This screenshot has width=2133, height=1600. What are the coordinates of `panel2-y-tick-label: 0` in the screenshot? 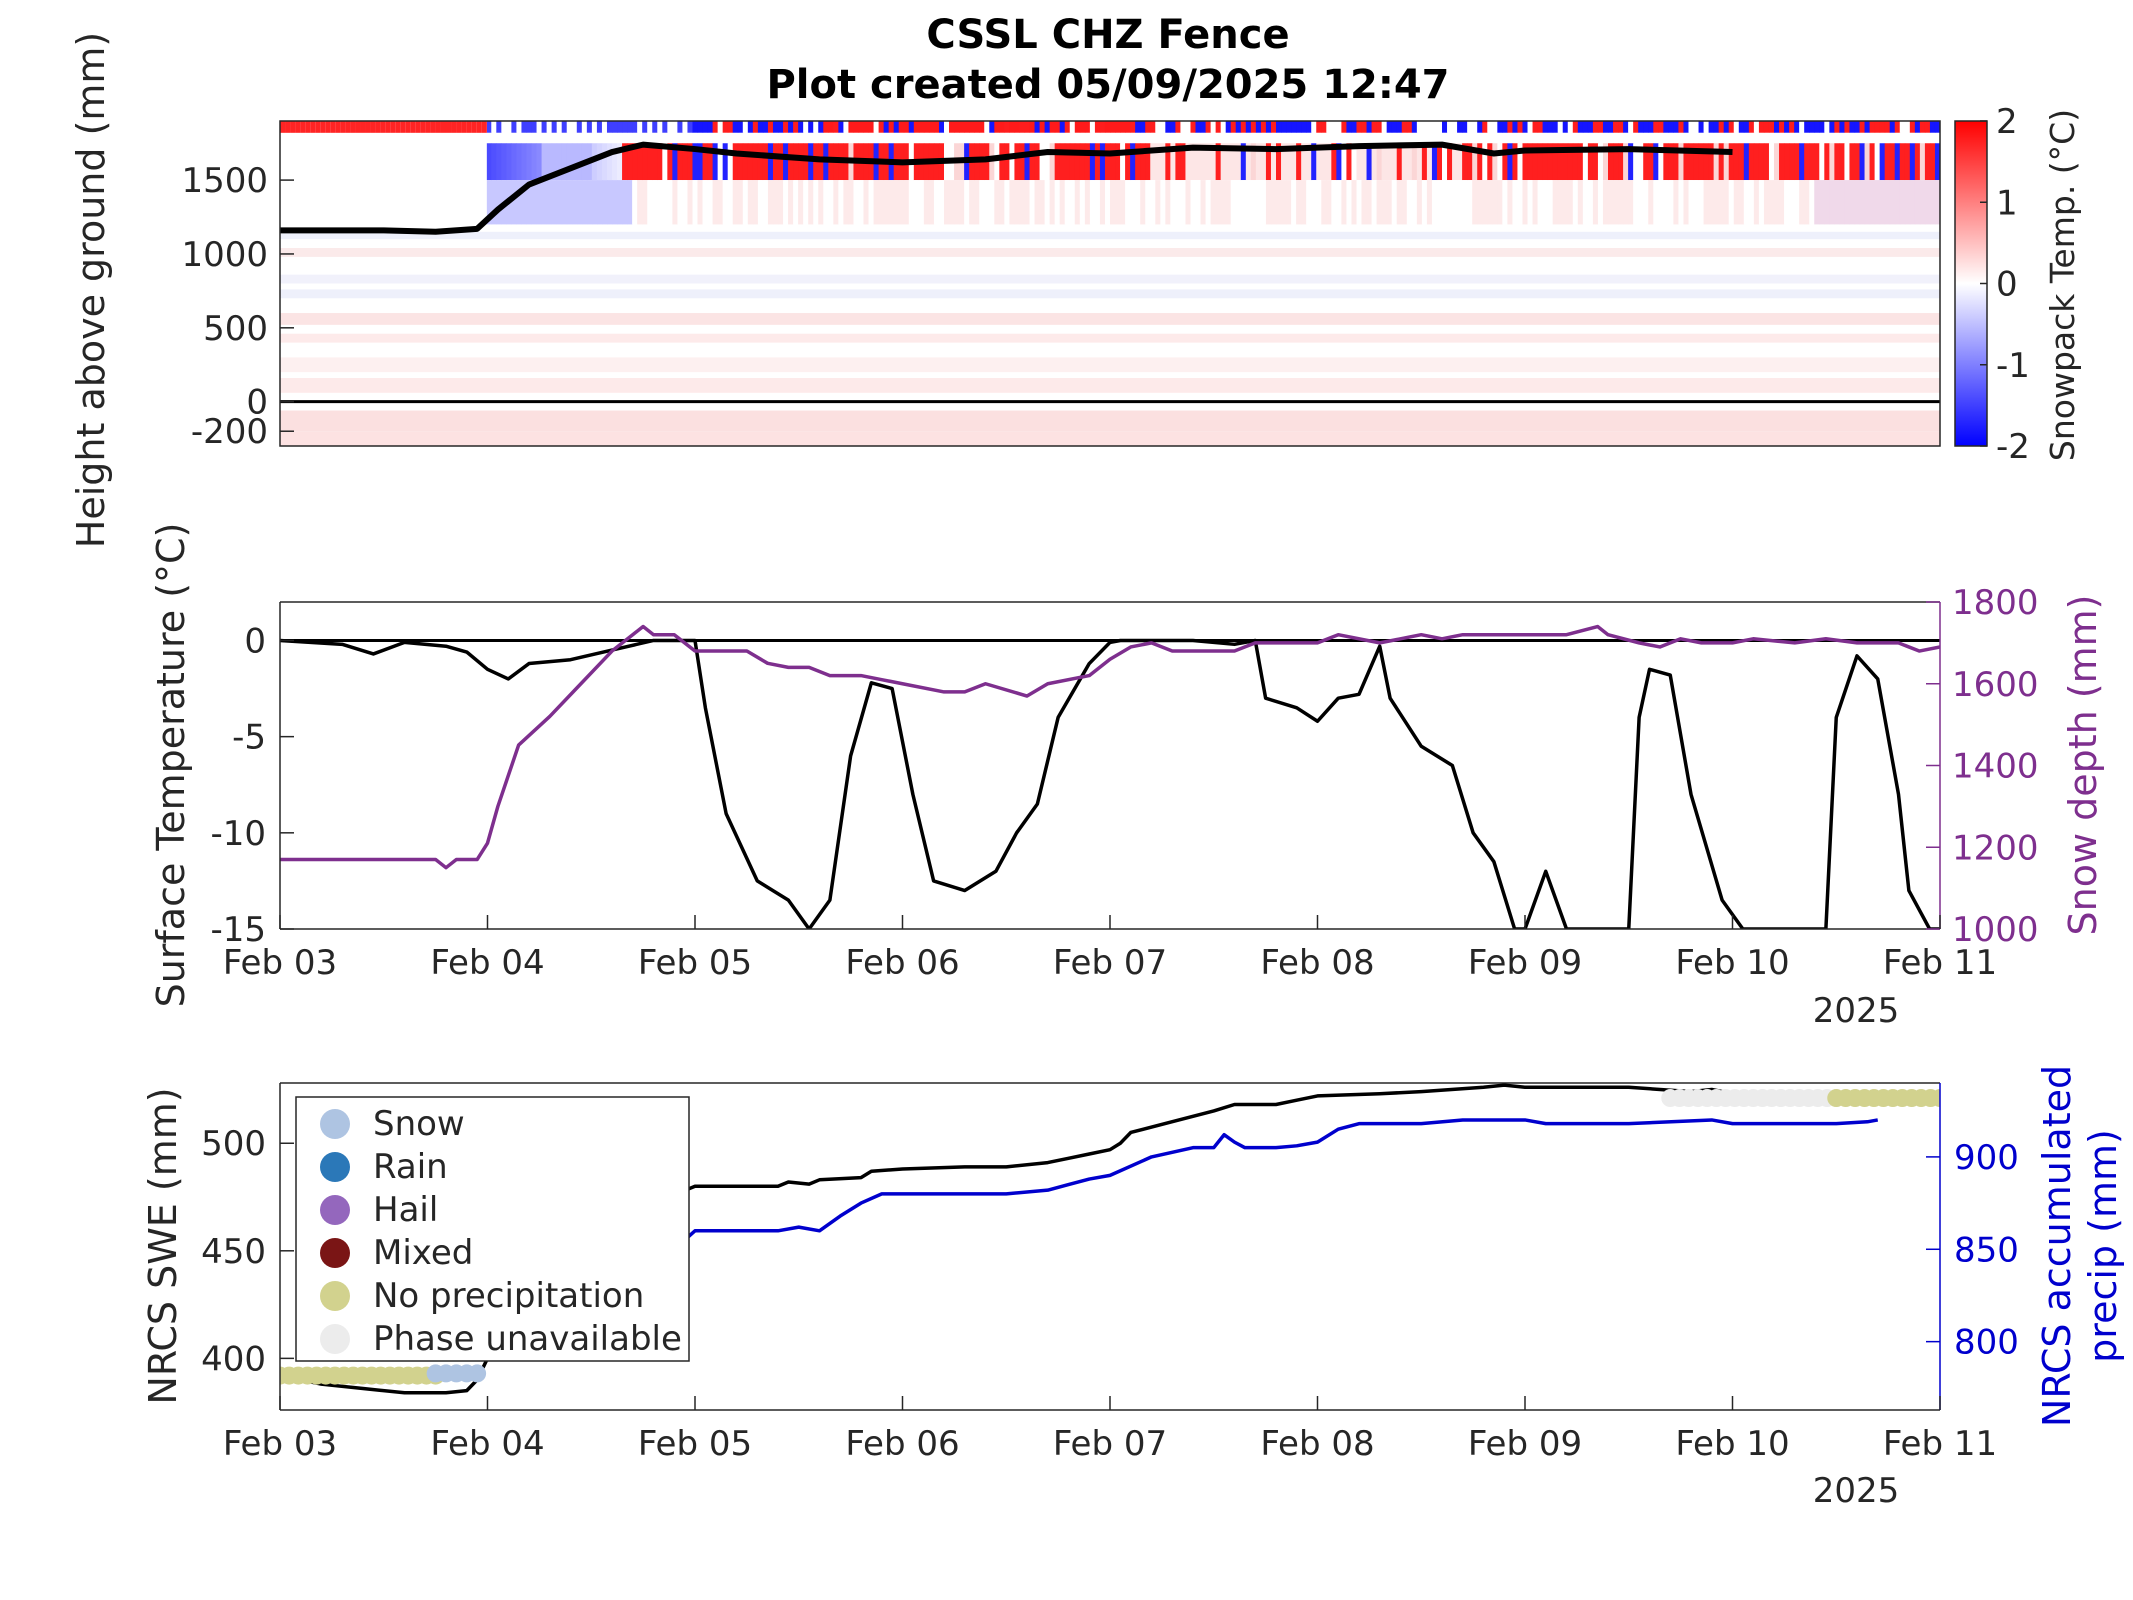 It's located at (255, 641).